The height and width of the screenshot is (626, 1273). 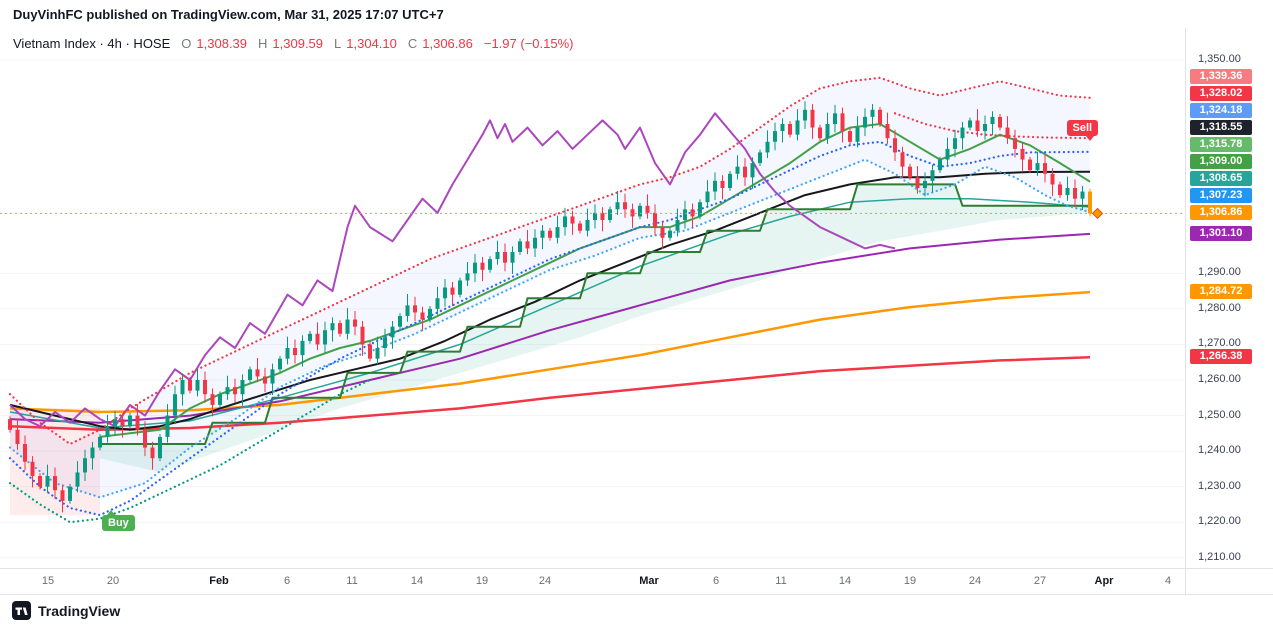 I want to click on indicator-price-badge: 1,309.00, so click(x=1221, y=162).